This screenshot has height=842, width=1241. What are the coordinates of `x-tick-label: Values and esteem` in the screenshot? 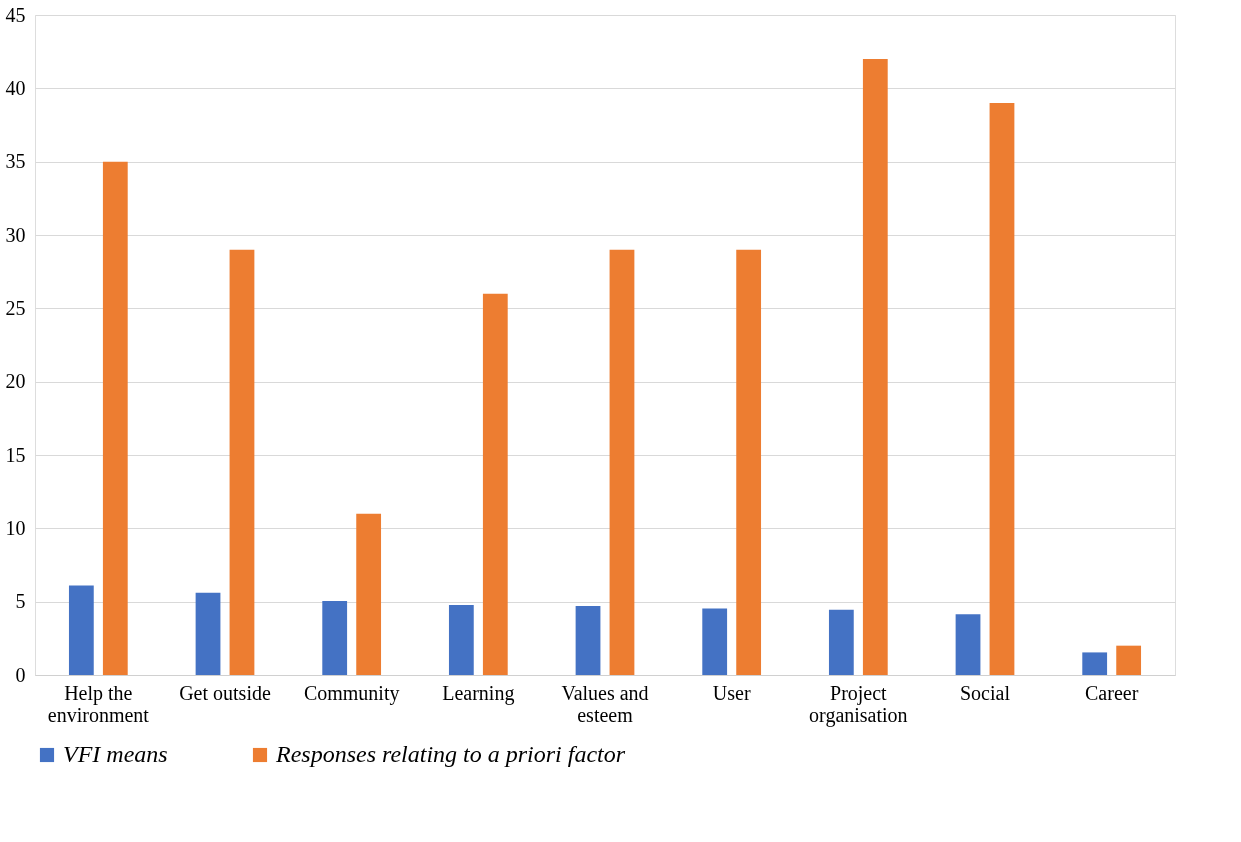 It's located at (605, 703).